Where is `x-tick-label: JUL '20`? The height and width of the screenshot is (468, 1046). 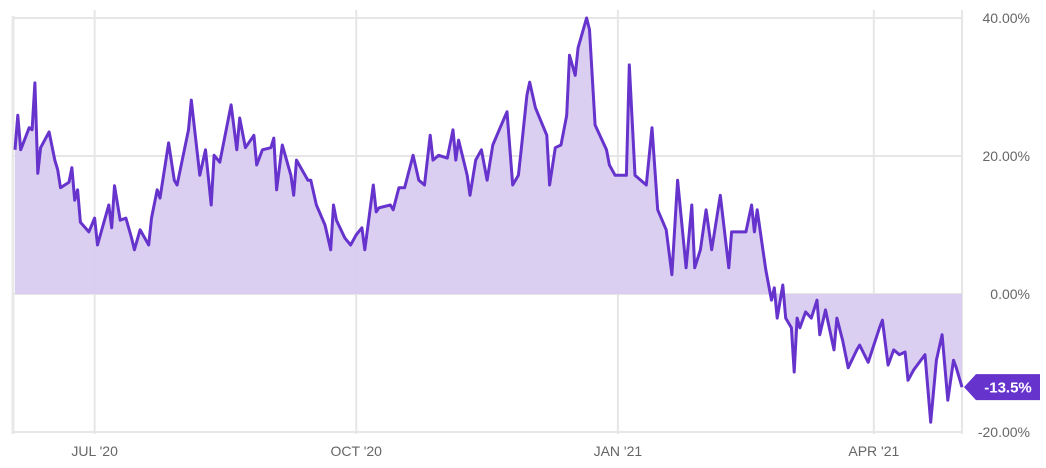 x-tick-label: JUL '20 is located at coordinates (94, 451).